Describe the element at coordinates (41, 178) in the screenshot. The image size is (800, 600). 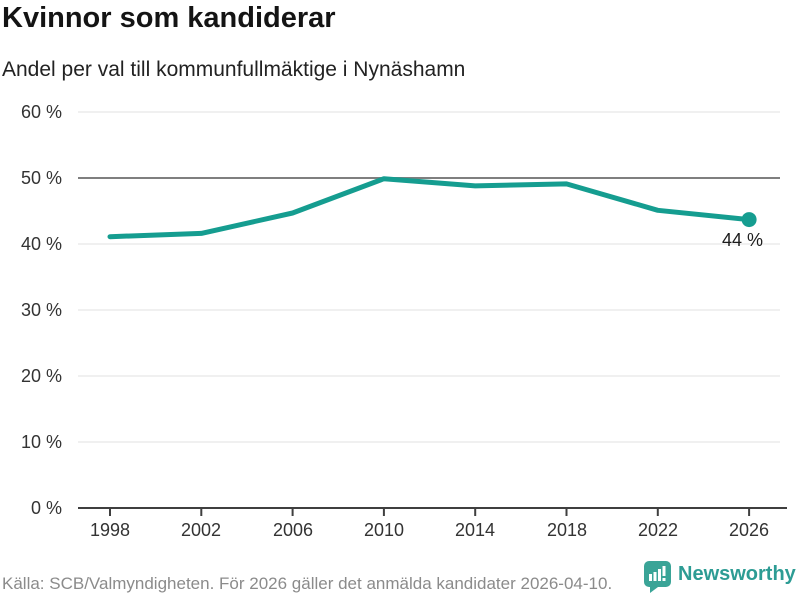
I see `y-tick-label: 50 %` at that location.